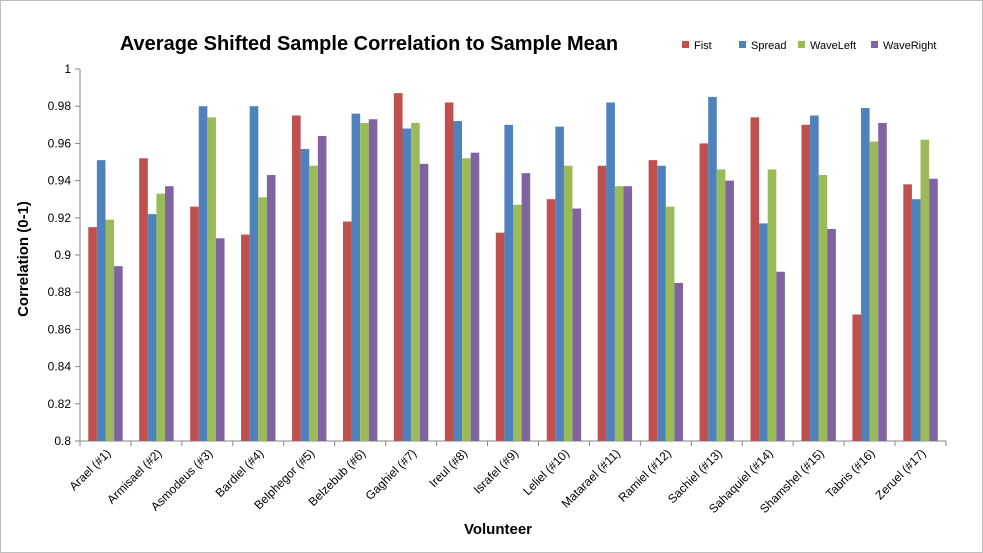 This screenshot has width=983, height=553. I want to click on x-tick-label: Leliel (#10), so click(546, 472).